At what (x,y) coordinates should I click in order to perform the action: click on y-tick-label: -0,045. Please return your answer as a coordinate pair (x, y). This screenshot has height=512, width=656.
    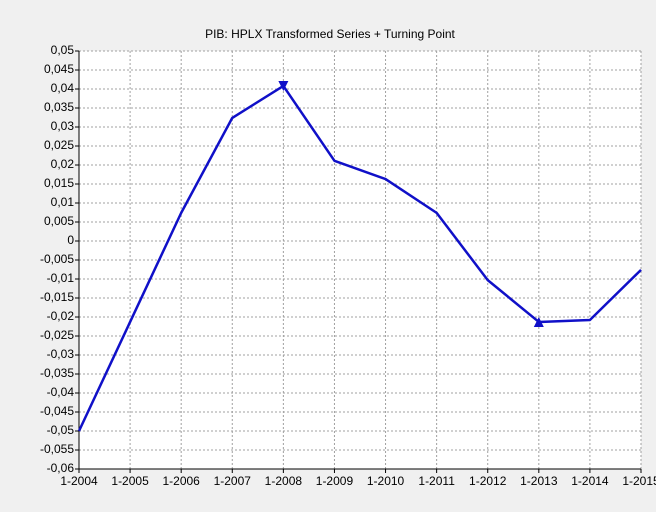
    Looking at the image, I should click on (57, 411).